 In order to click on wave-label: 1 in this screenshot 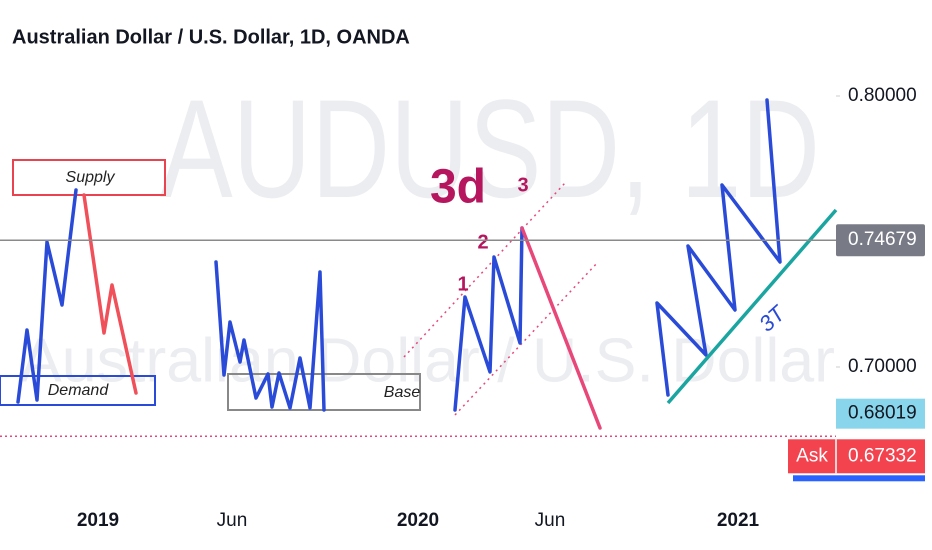, I will do `click(462, 284)`.